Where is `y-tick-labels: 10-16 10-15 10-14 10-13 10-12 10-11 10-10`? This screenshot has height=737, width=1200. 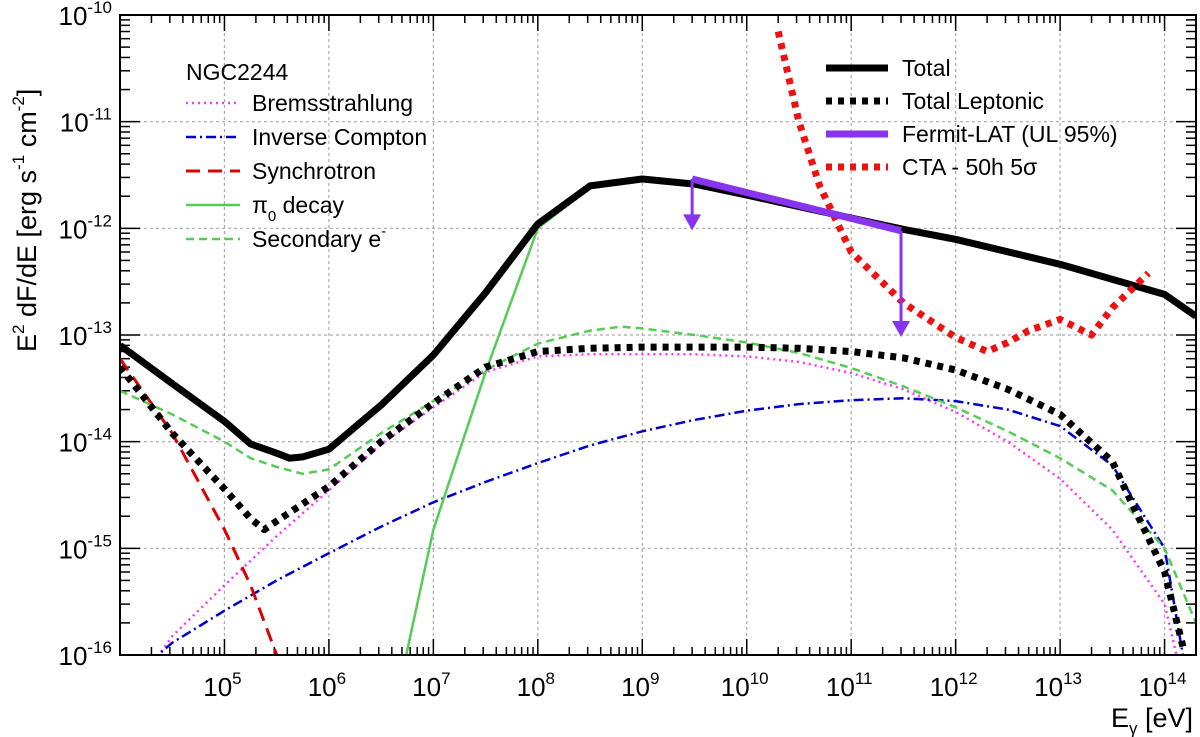
y-tick-labels: 10-16 10-15 10-14 10-13 10-12 10-11 10-10 is located at coordinates (86, 335).